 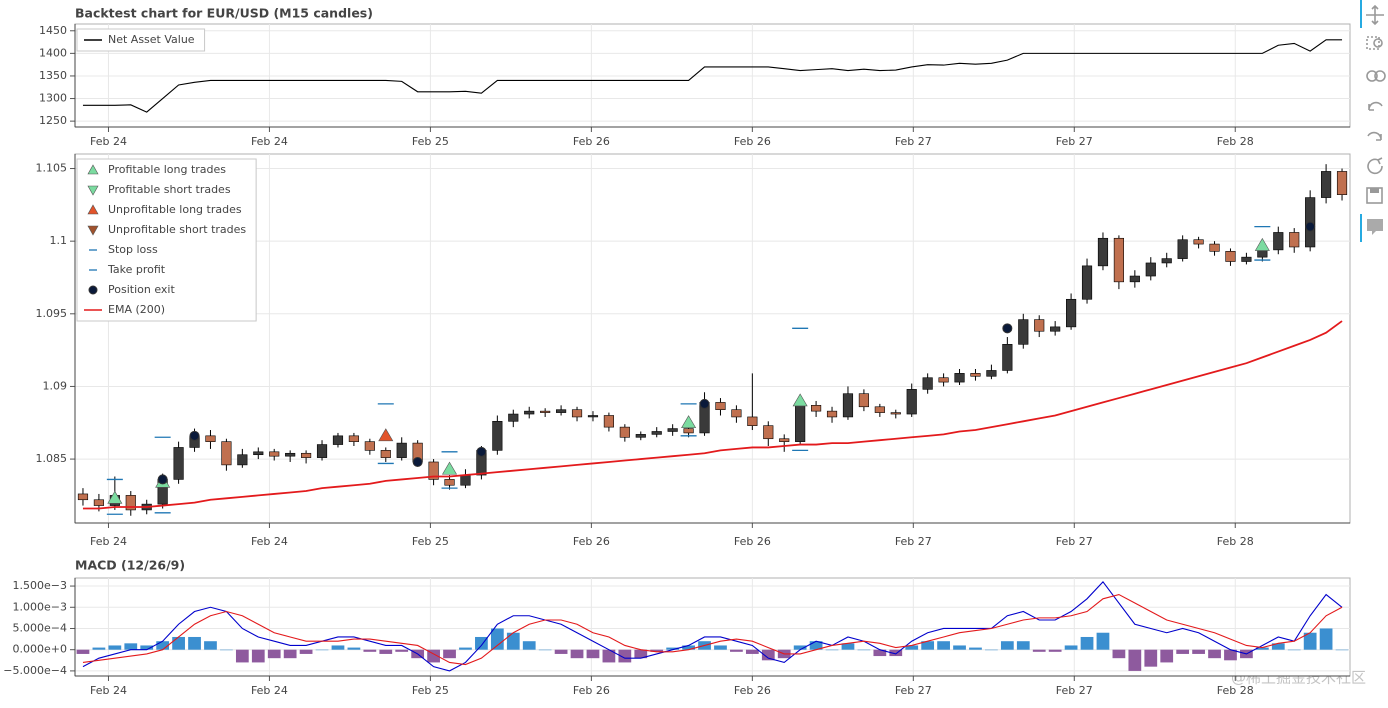 I want to click on reset-tool, so click(x=1375, y=166).